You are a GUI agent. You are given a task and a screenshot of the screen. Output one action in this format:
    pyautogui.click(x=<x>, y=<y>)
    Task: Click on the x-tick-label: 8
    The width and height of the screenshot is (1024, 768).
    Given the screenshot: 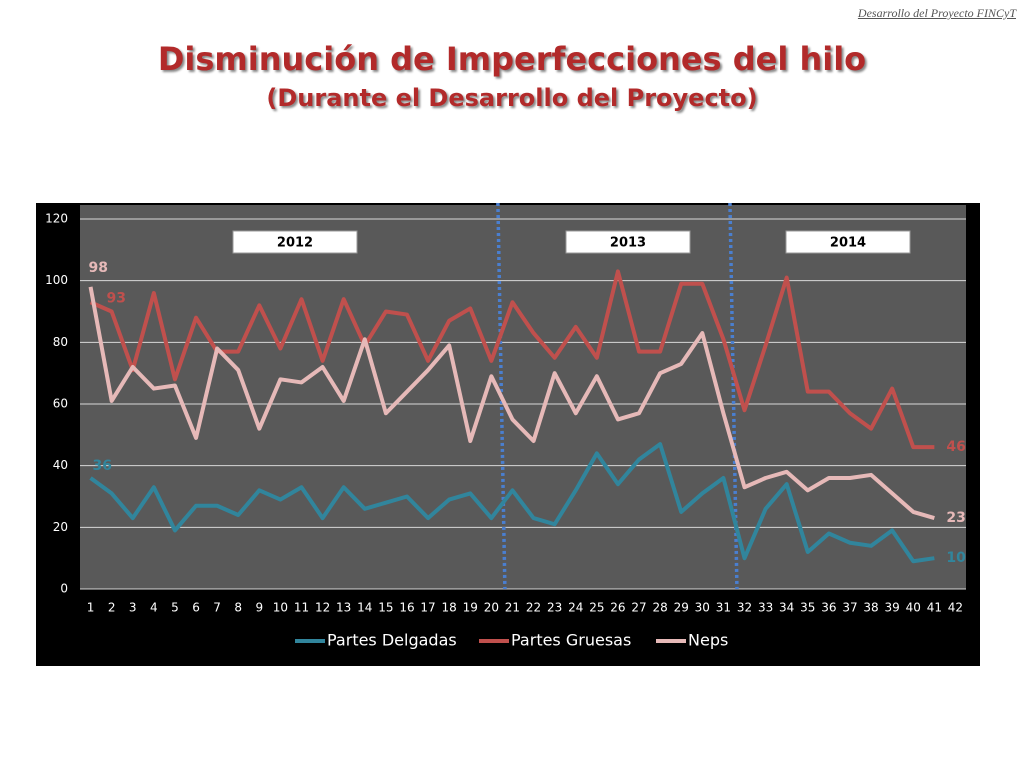 What is the action you would take?
    pyautogui.click(x=238, y=608)
    